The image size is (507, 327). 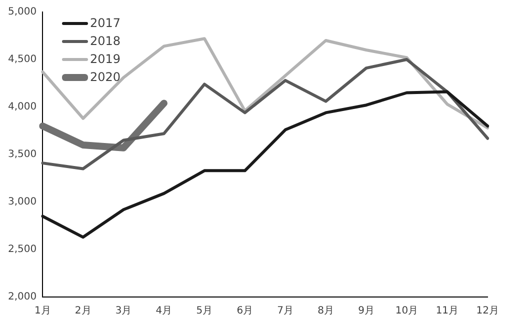 I want to click on x-tick-label: 4月, so click(x=164, y=311).